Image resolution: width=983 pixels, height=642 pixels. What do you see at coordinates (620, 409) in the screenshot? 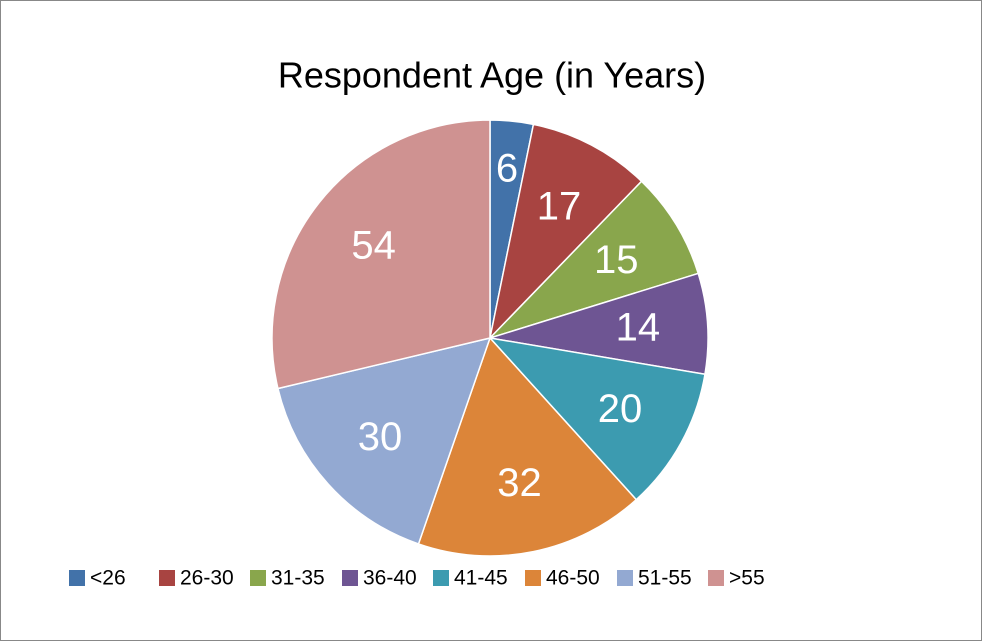
I see `data-label: 20` at bounding box center [620, 409].